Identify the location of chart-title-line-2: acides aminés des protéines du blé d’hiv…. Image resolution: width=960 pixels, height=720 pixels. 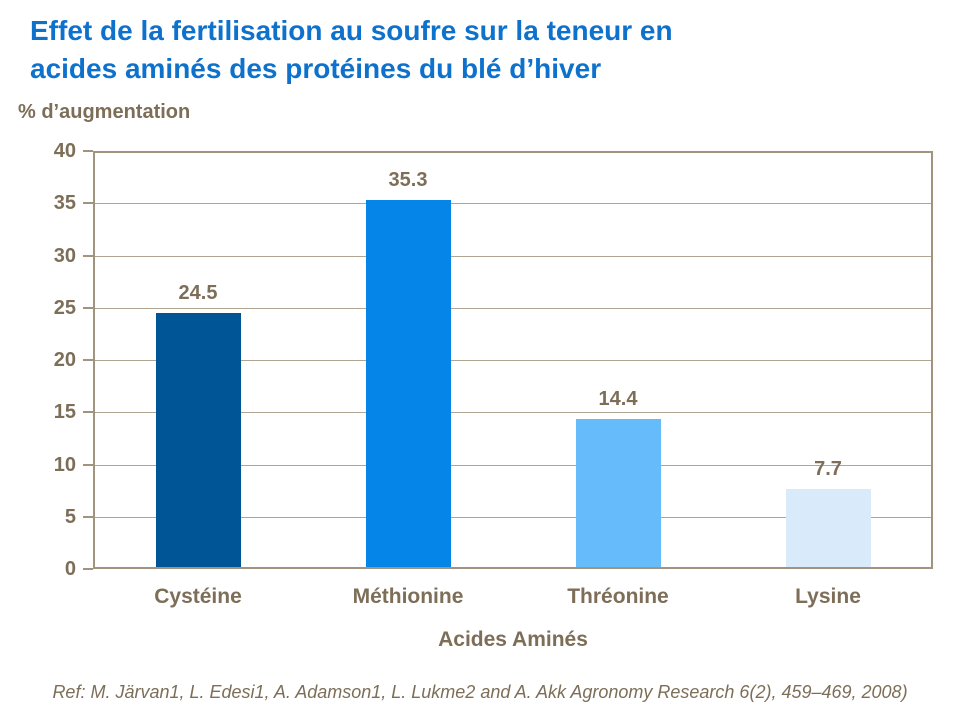
(316, 68).